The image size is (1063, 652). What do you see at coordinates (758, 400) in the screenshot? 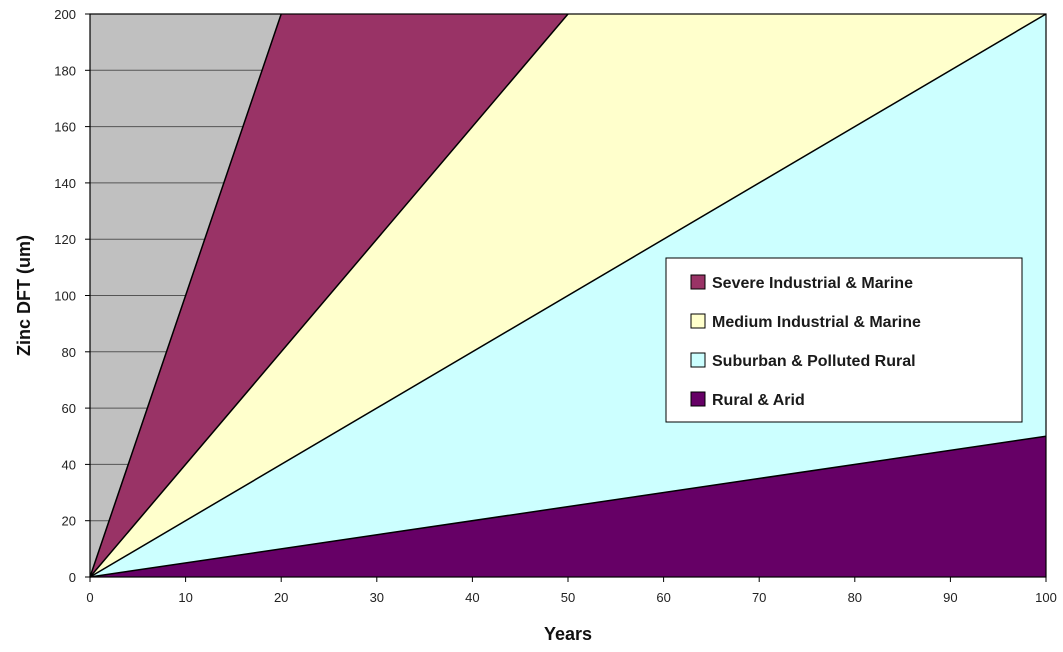
I see `legend-label: Rural & Arid` at bounding box center [758, 400].